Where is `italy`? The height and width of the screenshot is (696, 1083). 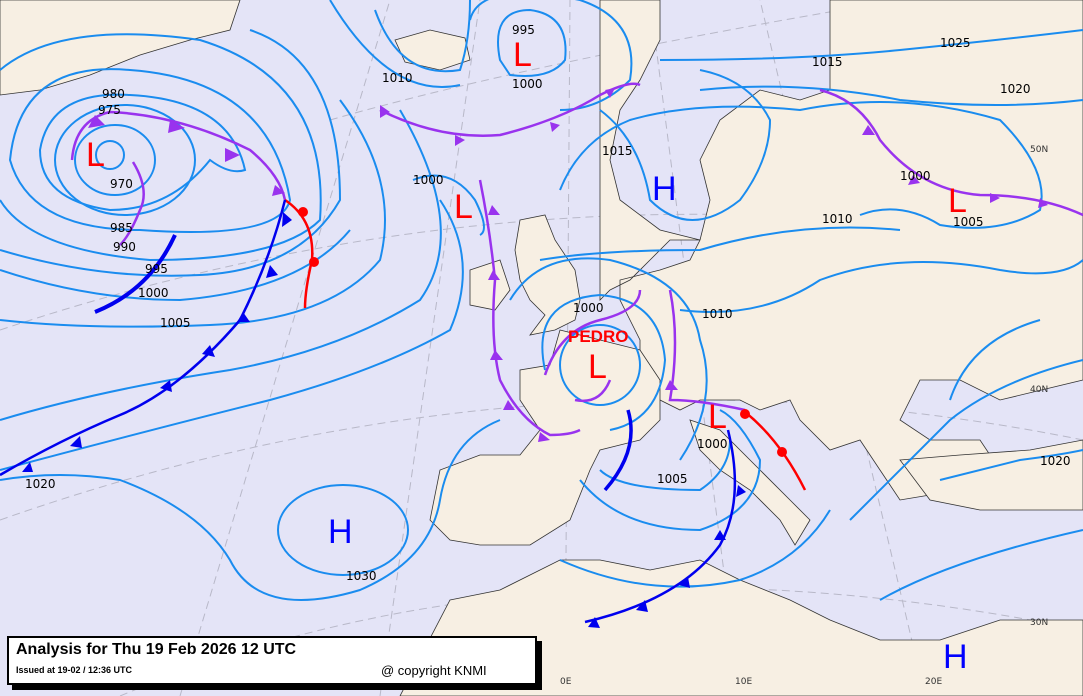
italy is located at coordinates (750, 482).